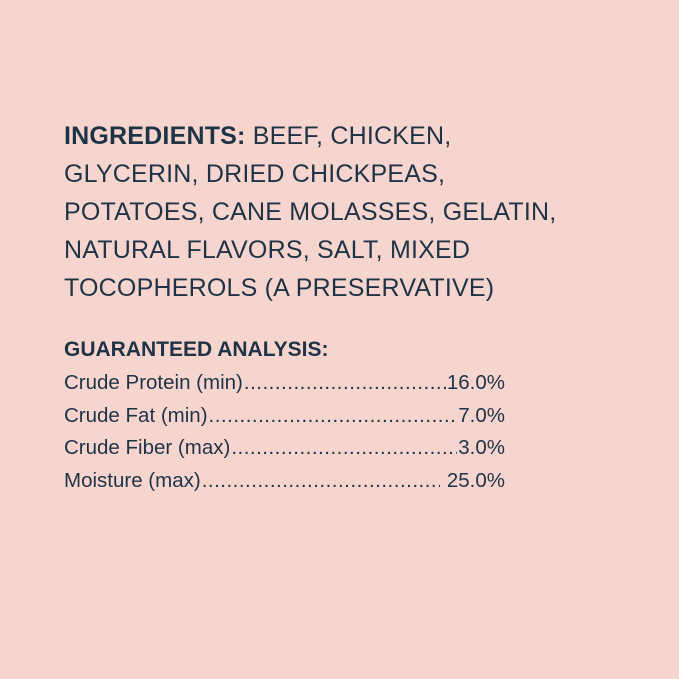  I want to click on analysis-label: Crude Protein (min), so click(153, 382).